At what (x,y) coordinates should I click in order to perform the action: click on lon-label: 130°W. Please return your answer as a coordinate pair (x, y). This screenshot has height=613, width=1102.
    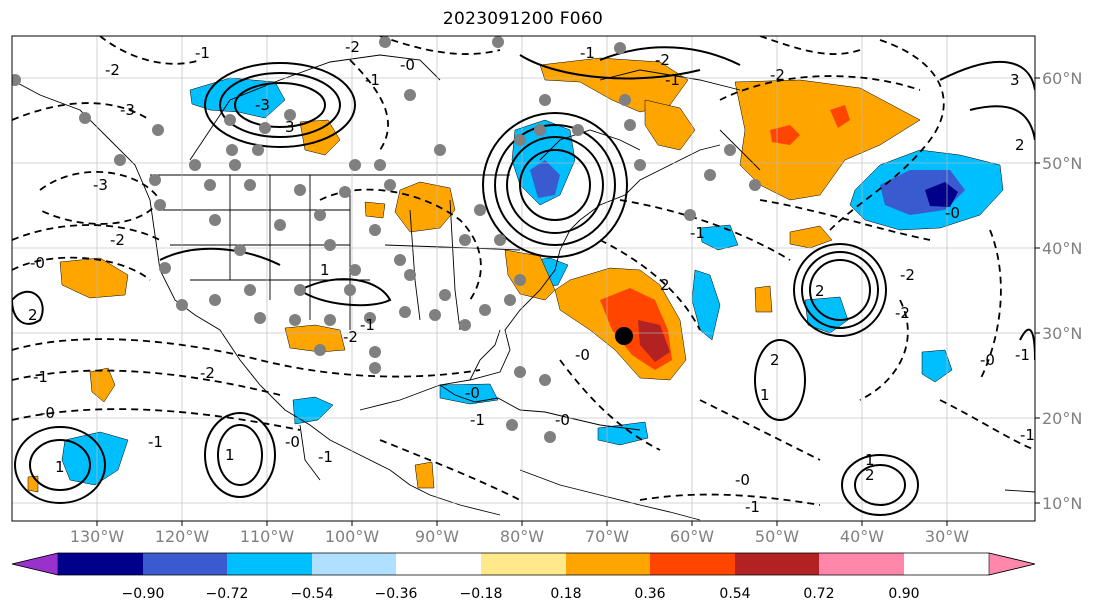
    Looking at the image, I should click on (97, 536).